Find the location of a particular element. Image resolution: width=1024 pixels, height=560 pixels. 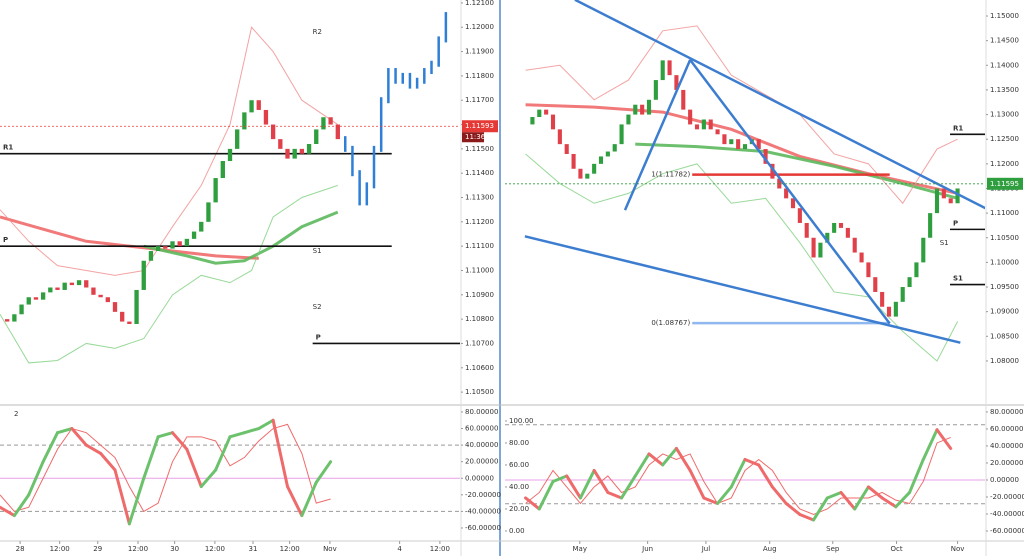

y-tick-label: 1.11700 is located at coordinates (479, 100).